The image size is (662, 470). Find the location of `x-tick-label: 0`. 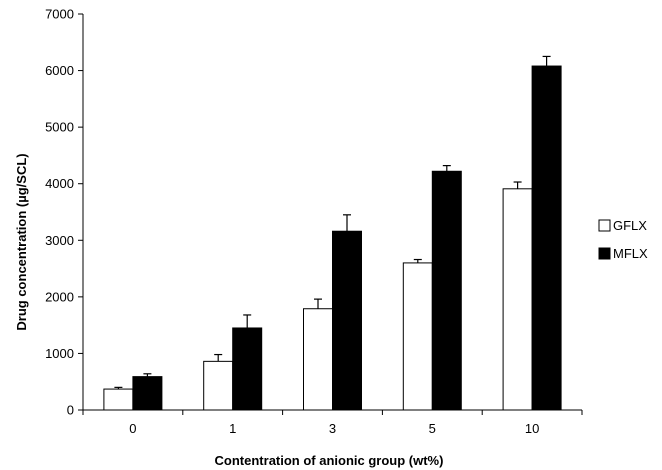

x-tick-label: 0 is located at coordinates (132, 428).